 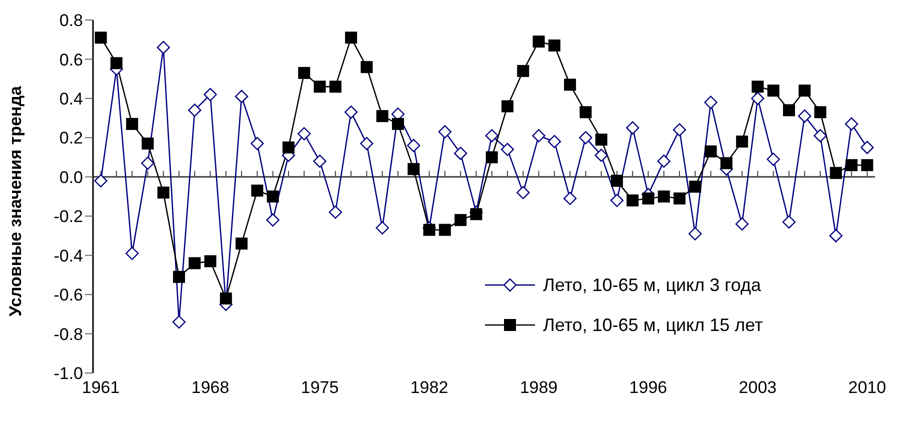 I want to click on y-tick-label: -0.8, so click(x=68, y=334).